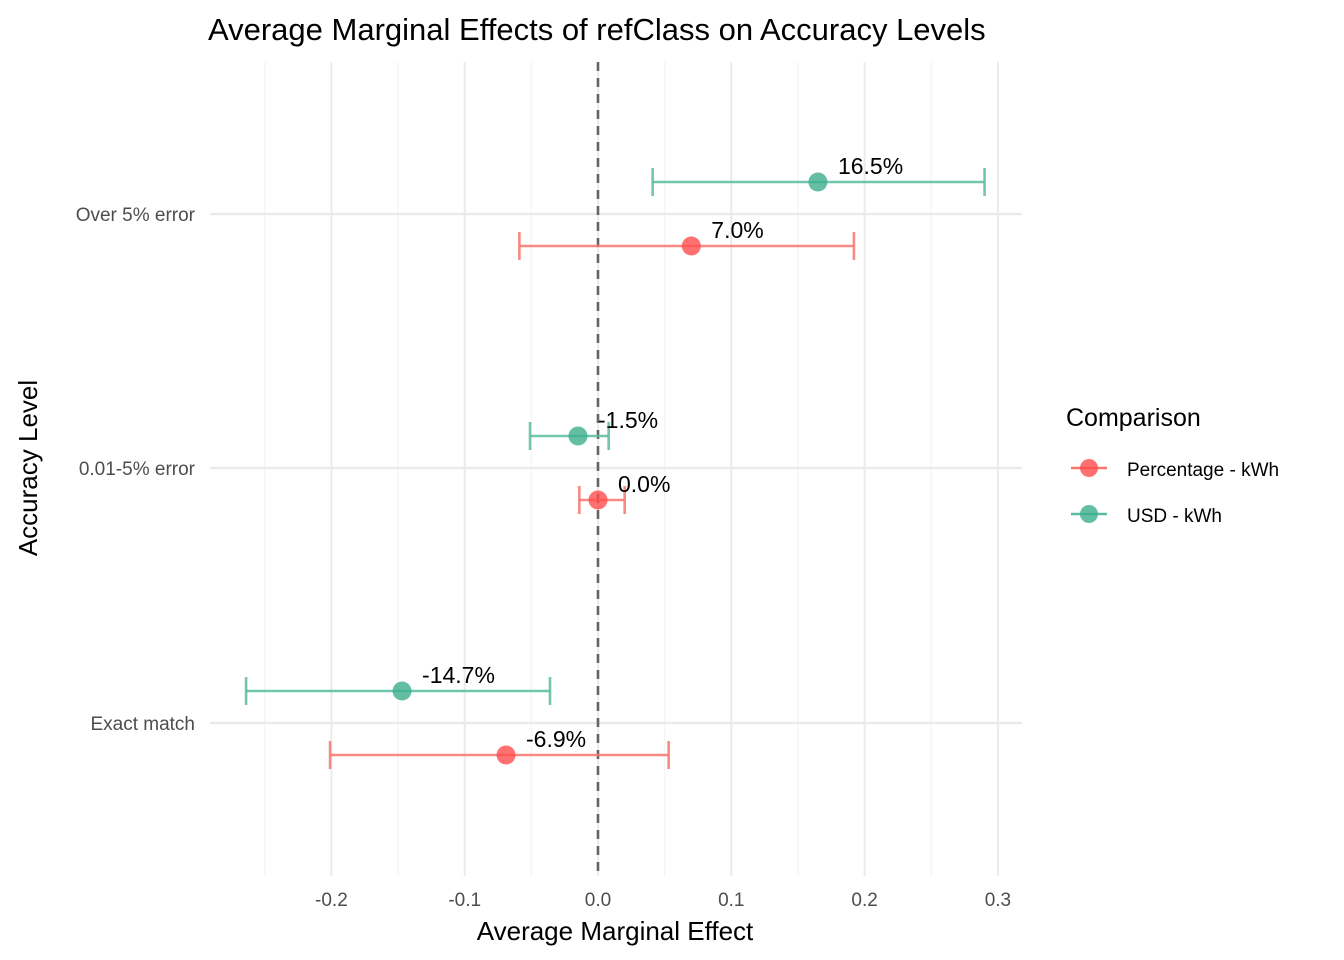 This screenshot has width=1344, height=960. I want to click on x-tick-label: 0.1, so click(731, 900).